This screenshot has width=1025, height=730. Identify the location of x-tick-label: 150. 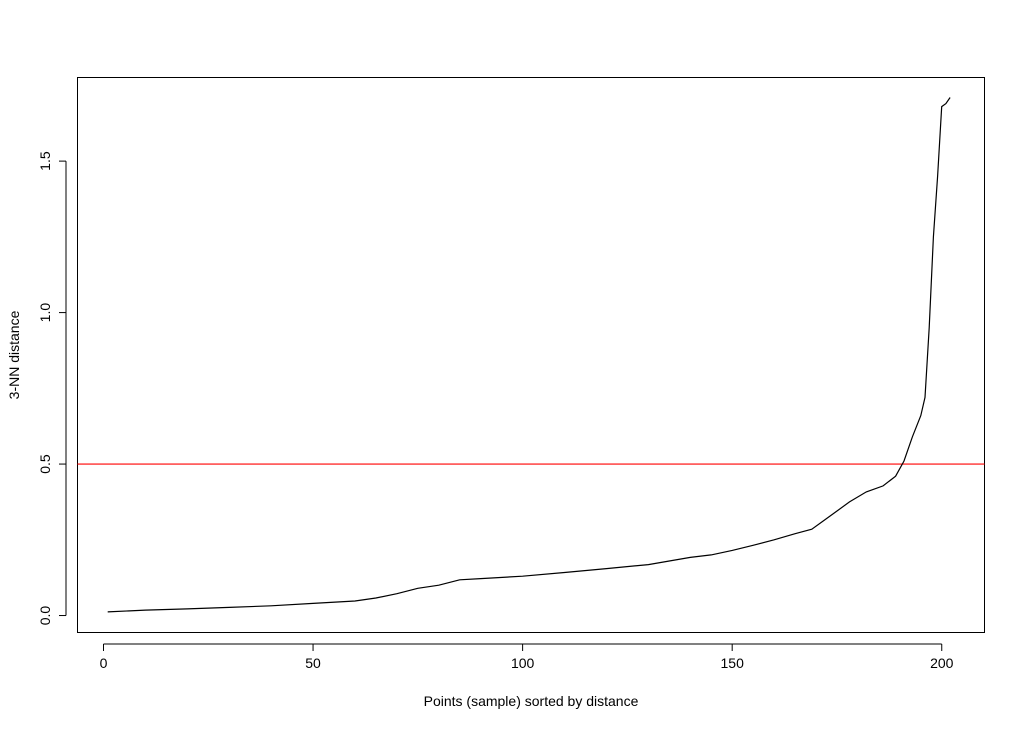
(733, 663).